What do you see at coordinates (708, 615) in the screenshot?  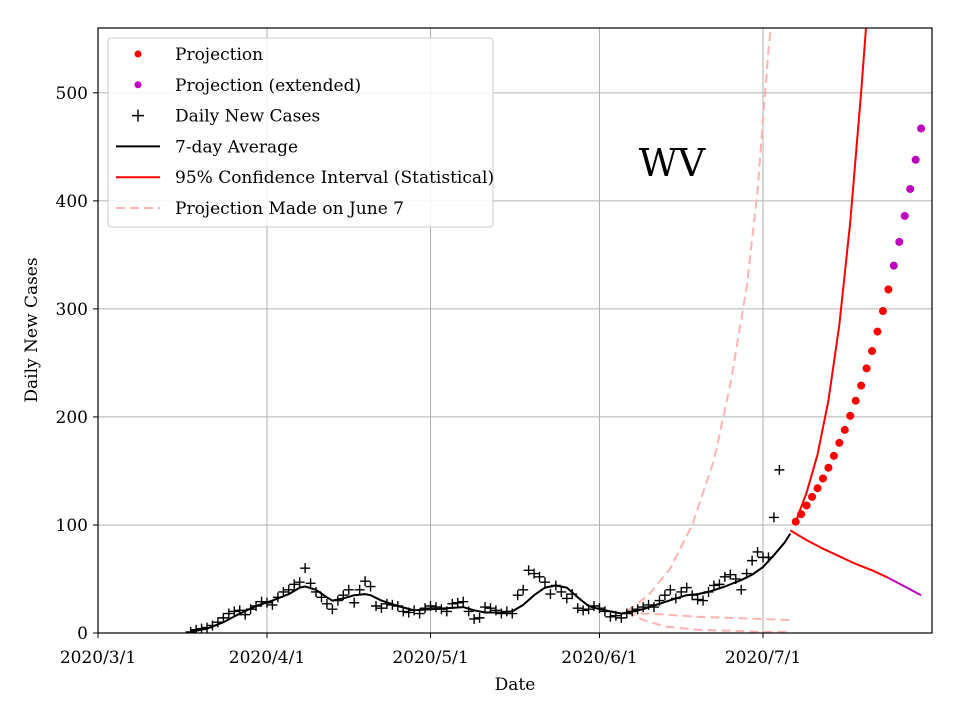 I see `series-june-7-projection-middle` at bounding box center [708, 615].